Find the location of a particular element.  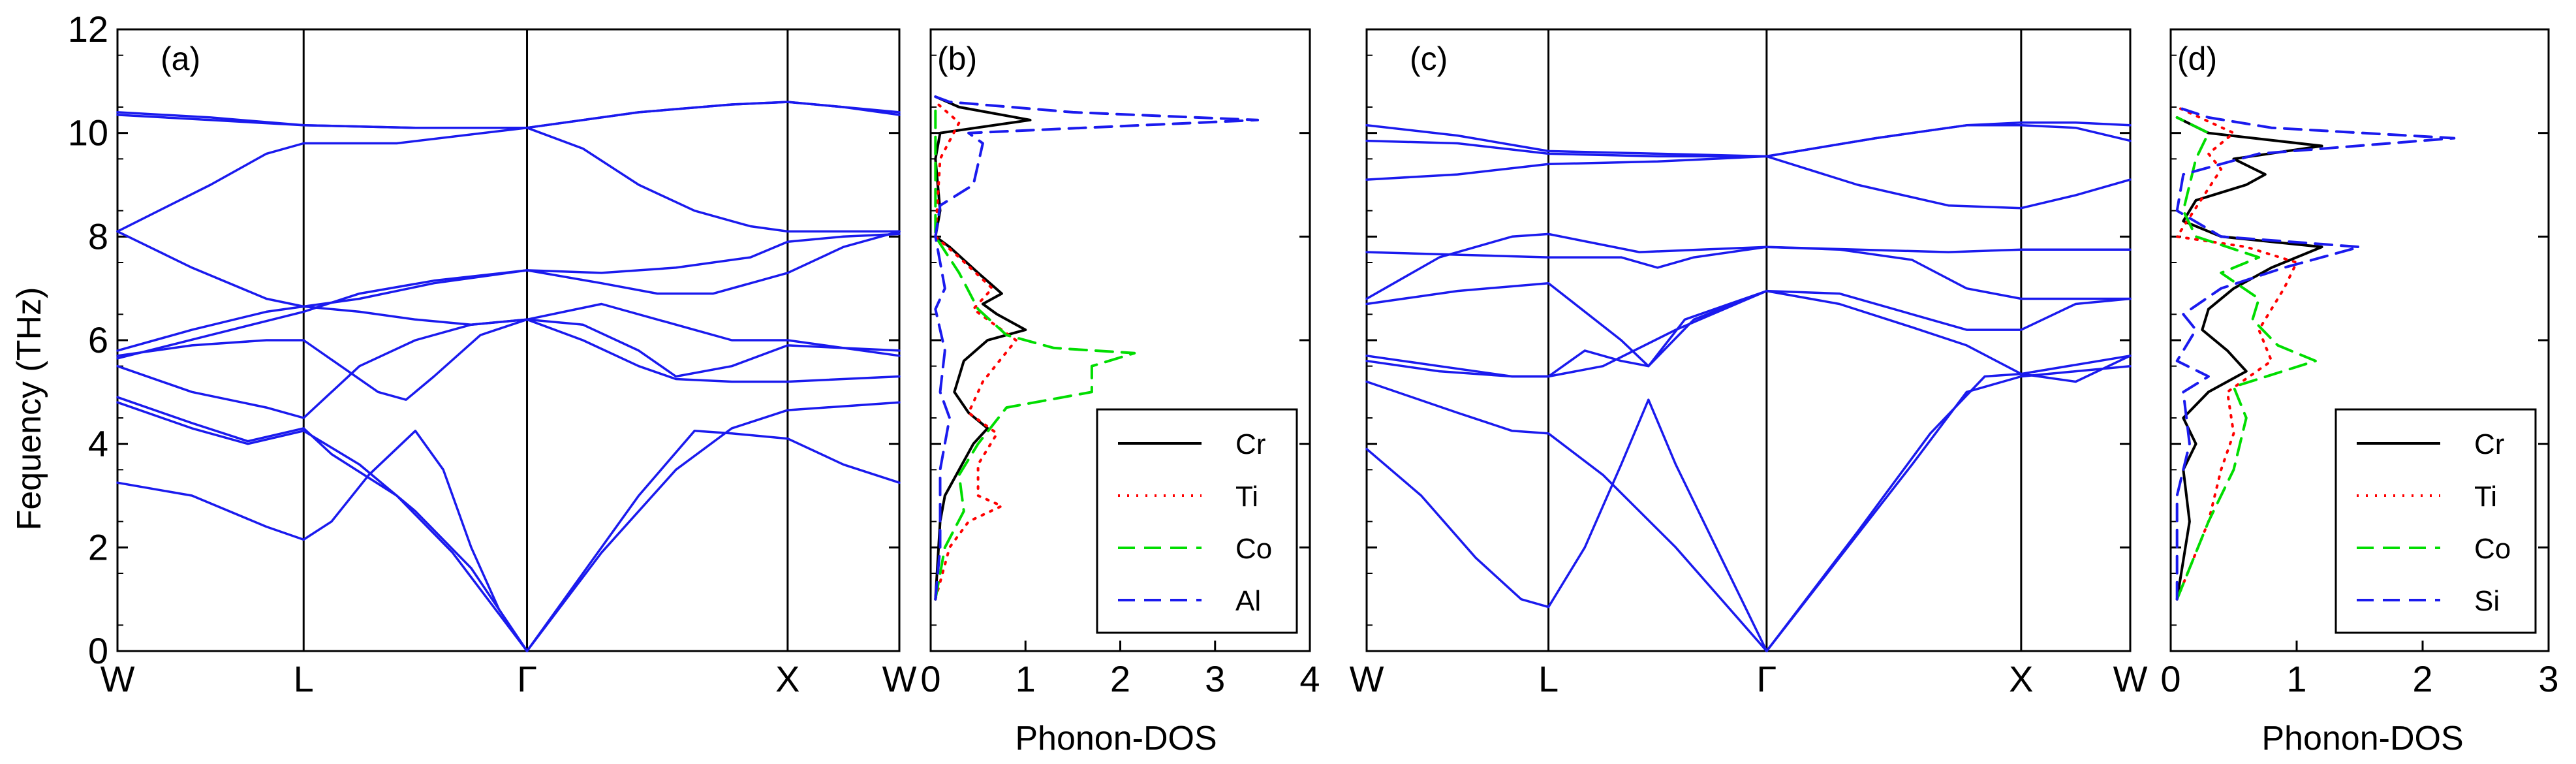

legend: Cr Ti Co Al is located at coordinates (1197, 521).